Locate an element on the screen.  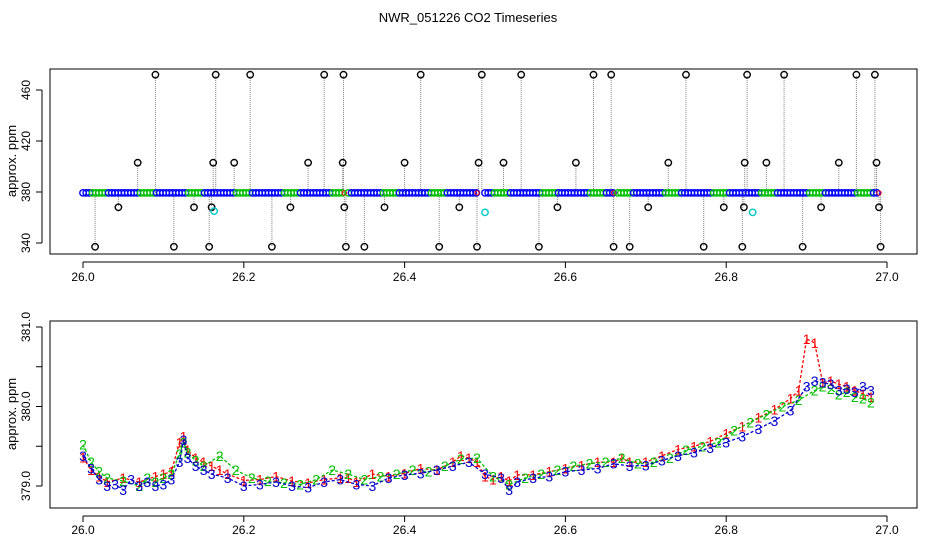
bottom-y-axis-label: approx. ppm is located at coordinates (11, 414).